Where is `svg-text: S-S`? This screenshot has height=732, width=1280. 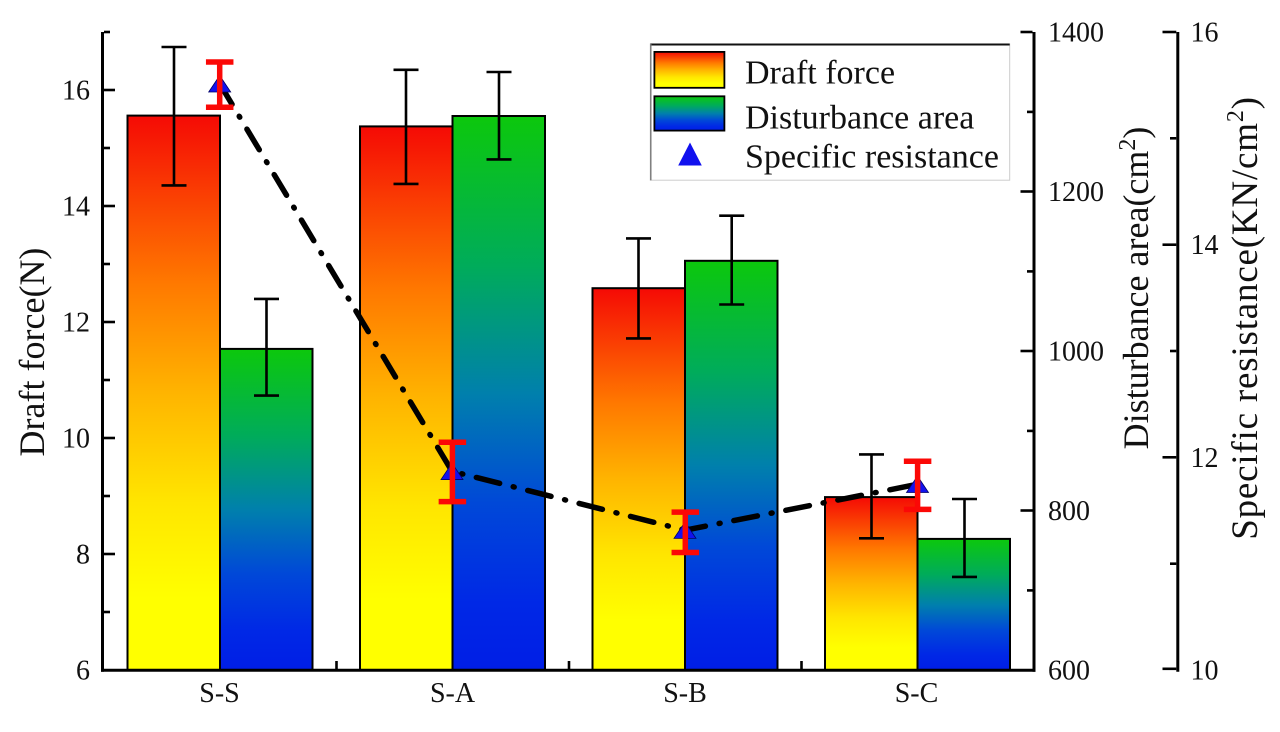
svg-text: S-S is located at coordinates (219, 693).